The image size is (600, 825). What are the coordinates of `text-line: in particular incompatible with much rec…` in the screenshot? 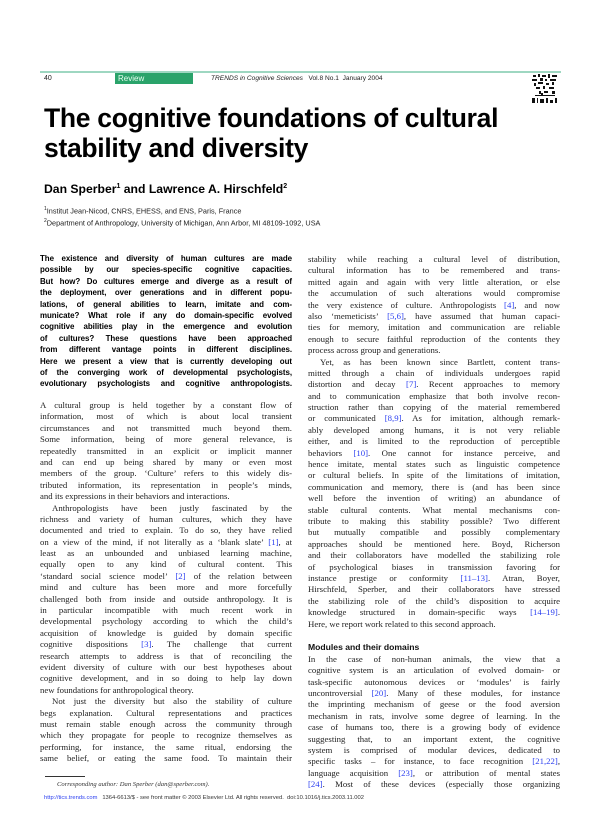 It's located at (166, 610).